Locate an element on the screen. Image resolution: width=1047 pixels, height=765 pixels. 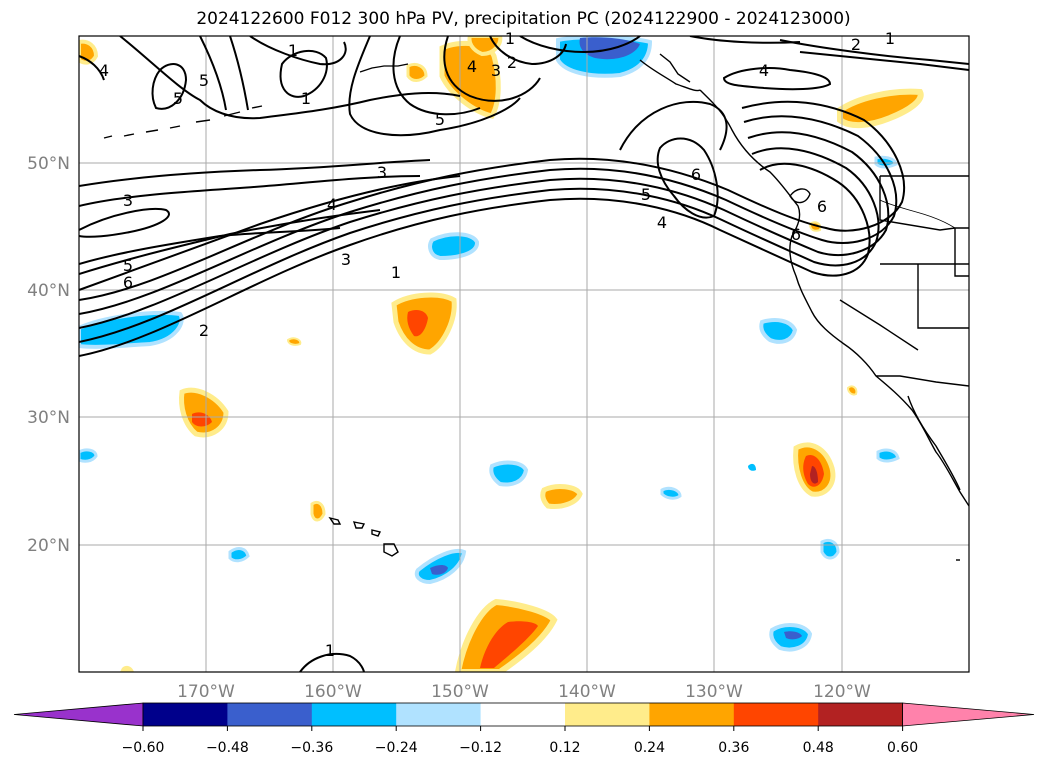
lat-label: 30°N is located at coordinates (48, 418).